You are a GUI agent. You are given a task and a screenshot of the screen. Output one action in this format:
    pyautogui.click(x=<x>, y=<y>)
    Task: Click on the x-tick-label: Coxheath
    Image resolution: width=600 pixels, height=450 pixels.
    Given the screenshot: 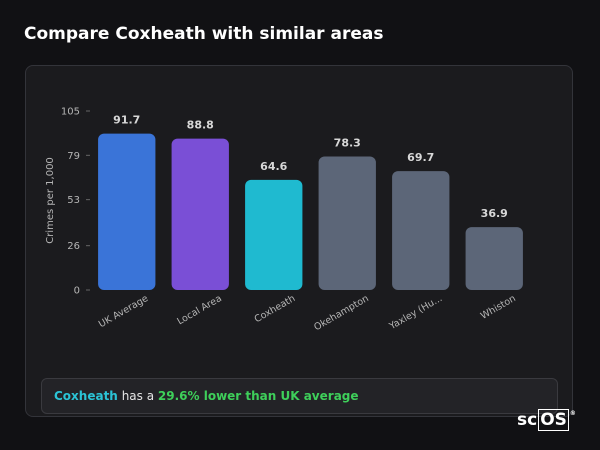 What is the action you would take?
    pyautogui.click(x=275, y=309)
    